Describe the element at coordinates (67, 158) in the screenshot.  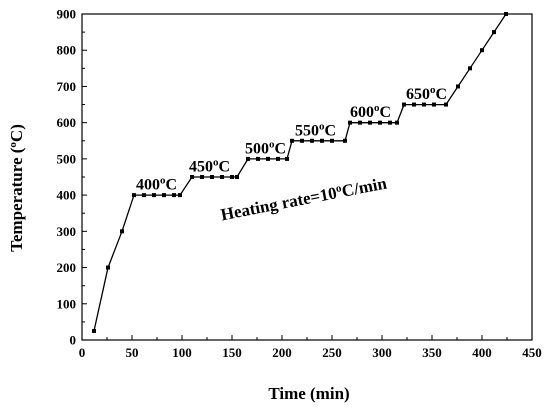
I see `y-tick-label: 500` at that location.